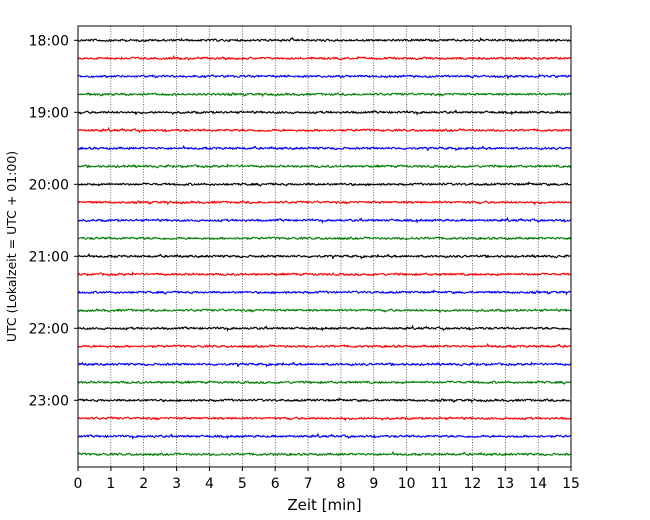  What do you see at coordinates (324, 505) in the screenshot?
I see `x-axis-label: Zeit [min]` at bounding box center [324, 505].